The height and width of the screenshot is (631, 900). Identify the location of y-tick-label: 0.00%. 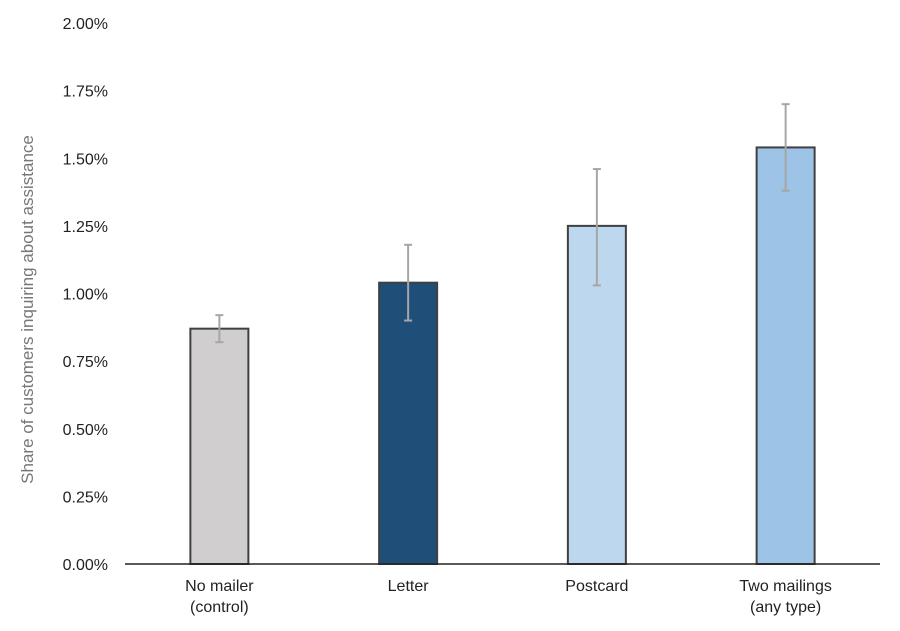
(85, 565).